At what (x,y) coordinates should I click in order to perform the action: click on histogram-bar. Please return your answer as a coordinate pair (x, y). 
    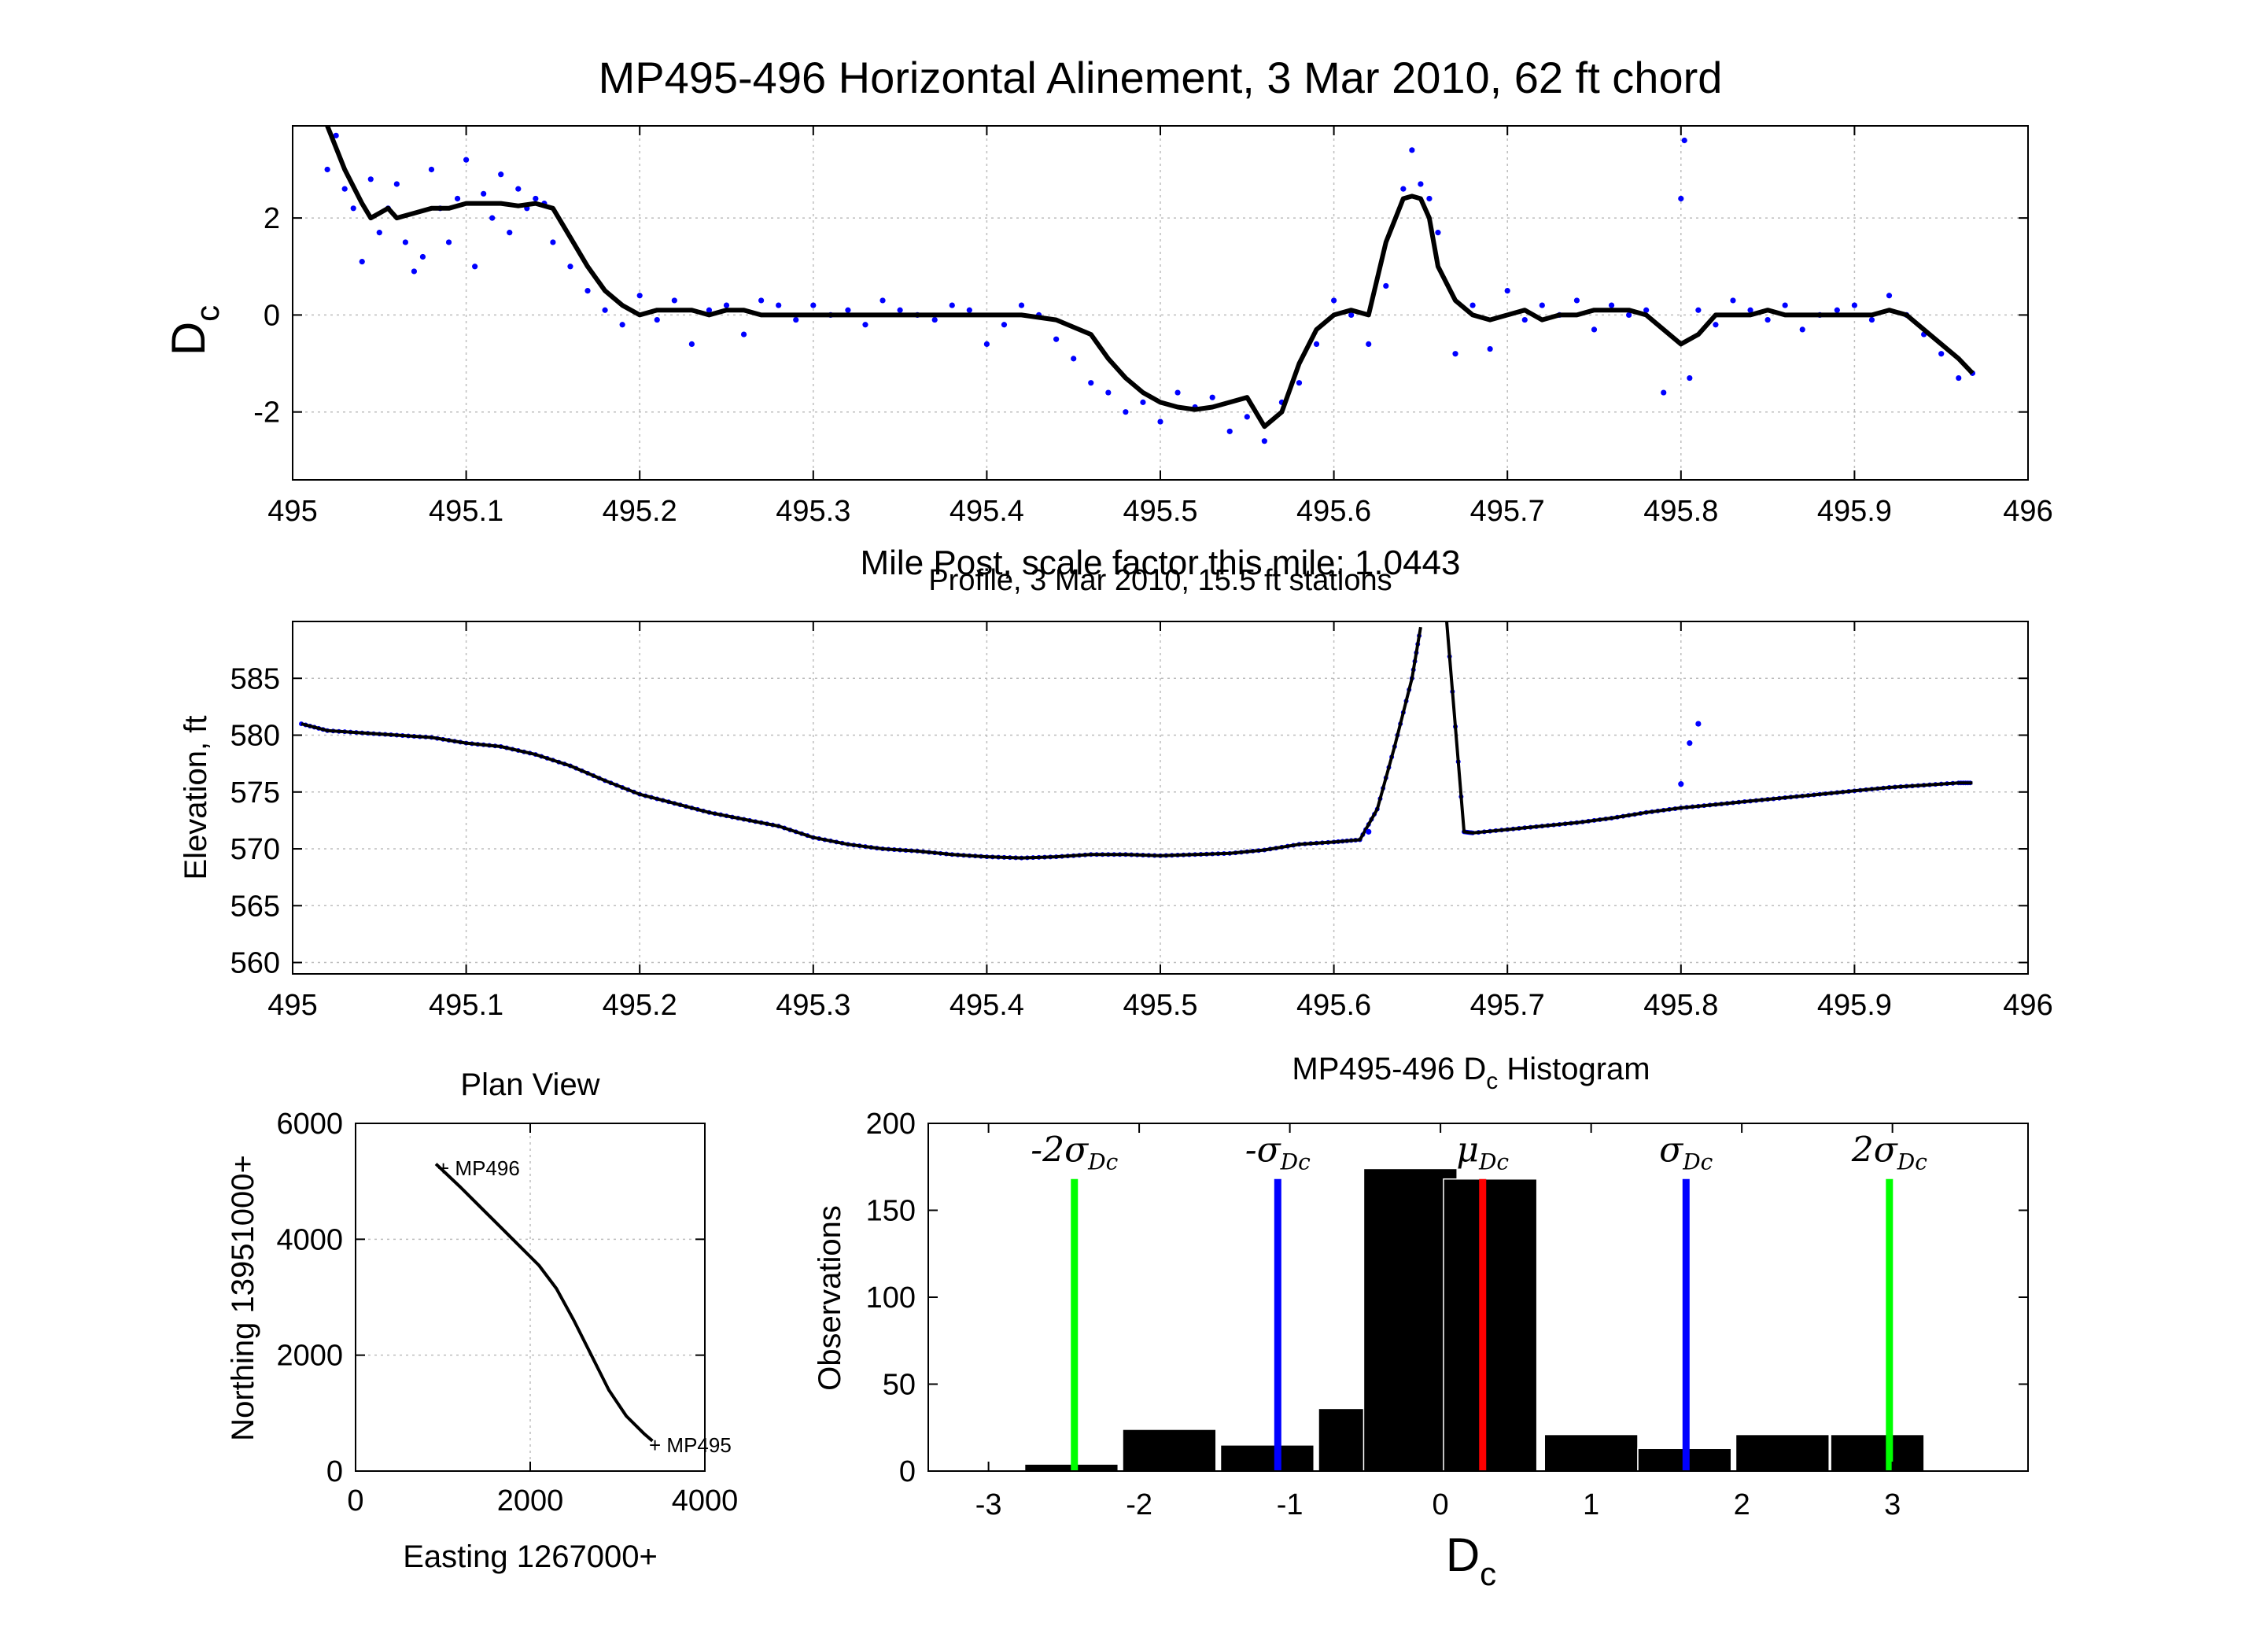
    Looking at the image, I should click on (1877, 1452).